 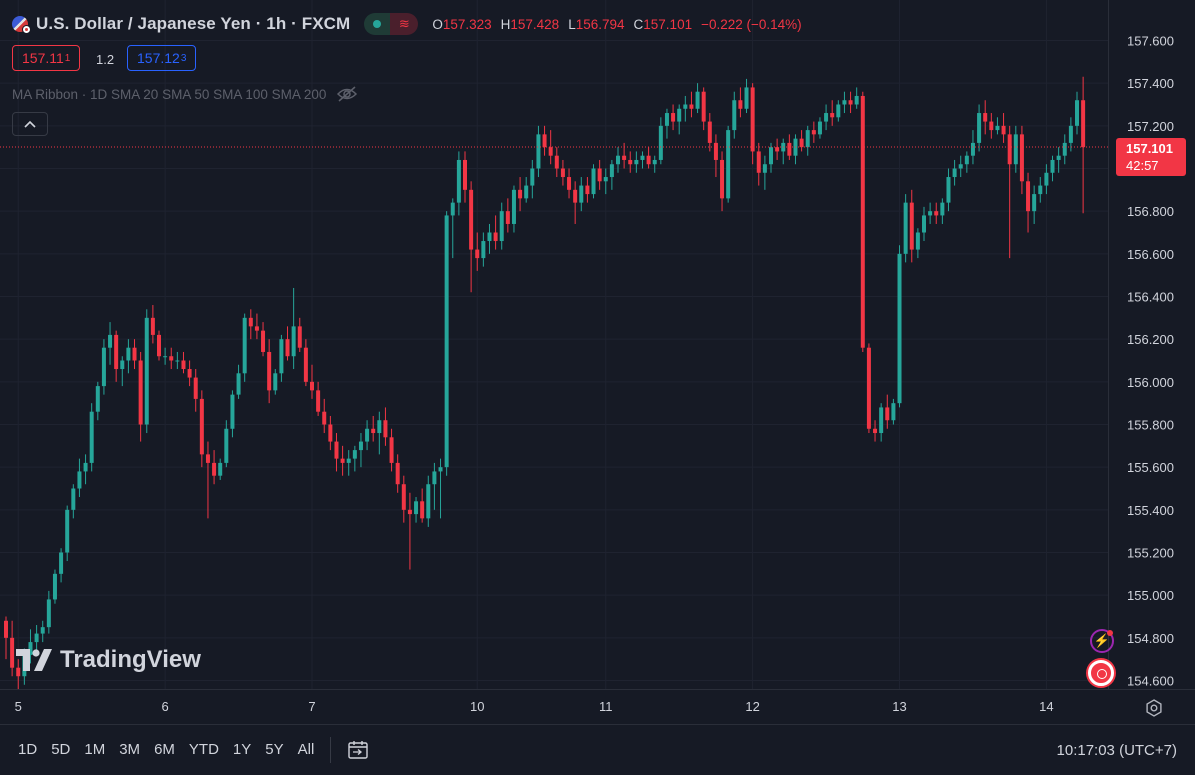 What do you see at coordinates (46, 58) in the screenshot?
I see `sell-button: 157.11 1` at bounding box center [46, 58].